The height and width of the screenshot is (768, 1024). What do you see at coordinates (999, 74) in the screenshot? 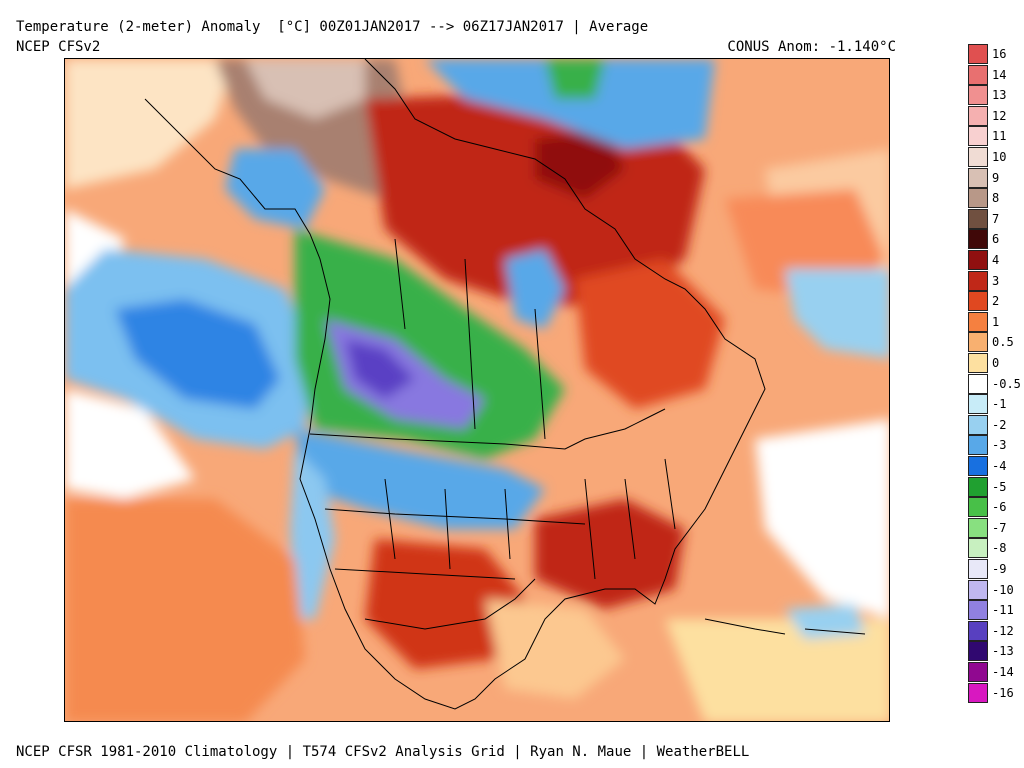
I see `colorbar-label: 14` at bounding box center [999, 74].